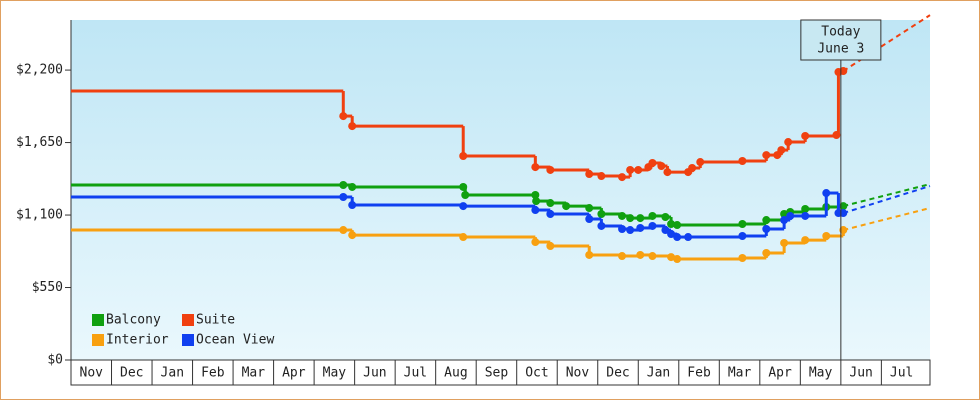 This screenshot has width=980, height=400. I want to click on x-tick-label: Aug, so click(455, 373).